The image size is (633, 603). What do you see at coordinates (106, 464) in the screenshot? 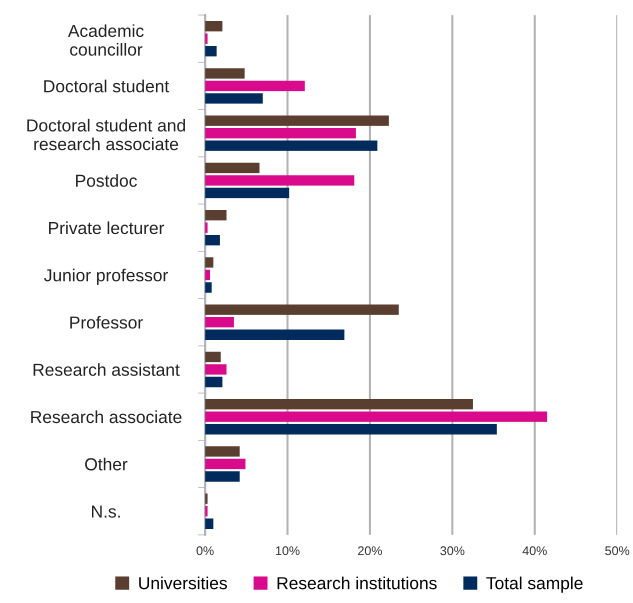
I see `y-tick-label: Other` at bounding box center [106, 464].